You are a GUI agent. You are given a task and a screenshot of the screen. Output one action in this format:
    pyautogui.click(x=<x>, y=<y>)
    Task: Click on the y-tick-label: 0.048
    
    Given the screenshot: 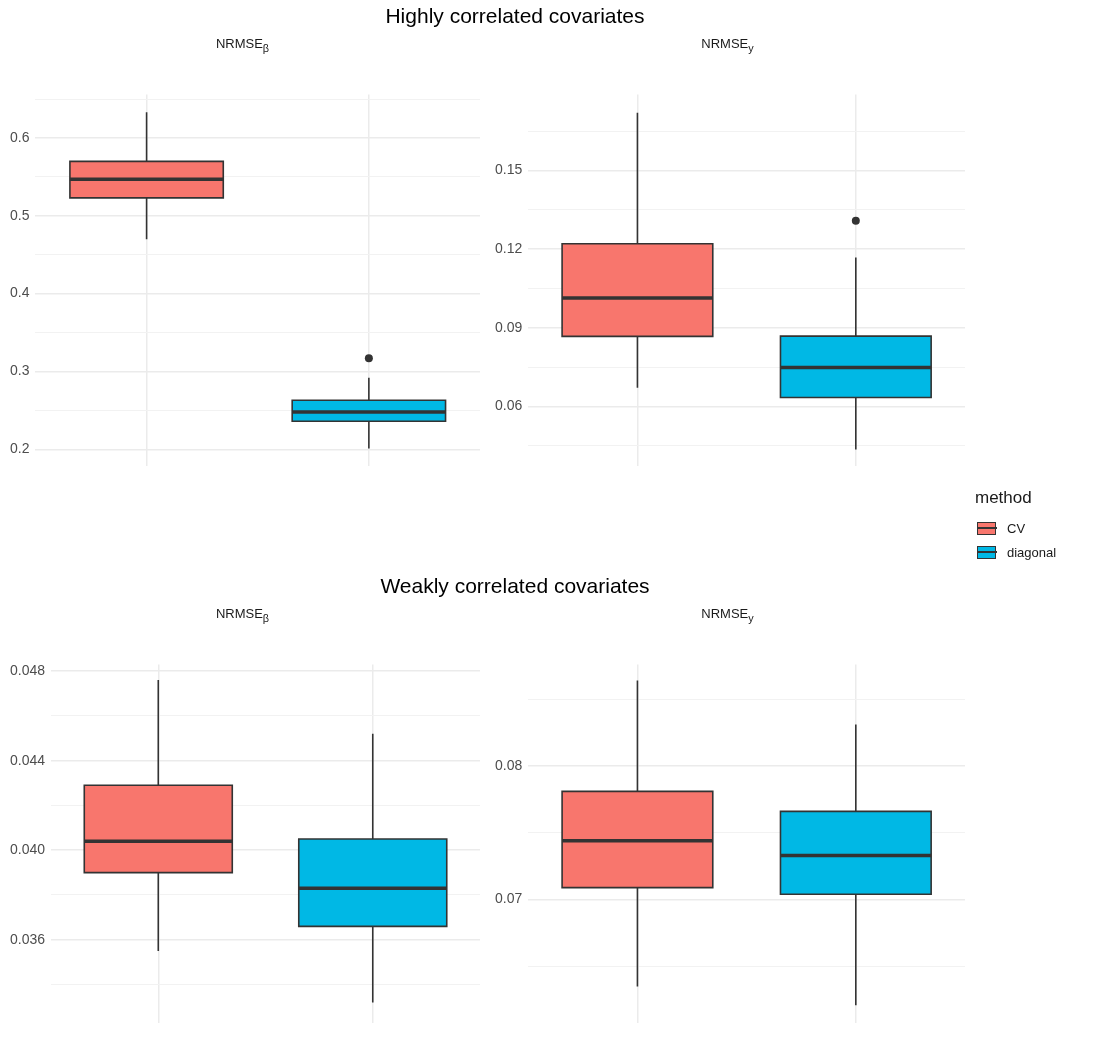 What is the action you would take?
    pyautogui.click(x=27, y=669)
    